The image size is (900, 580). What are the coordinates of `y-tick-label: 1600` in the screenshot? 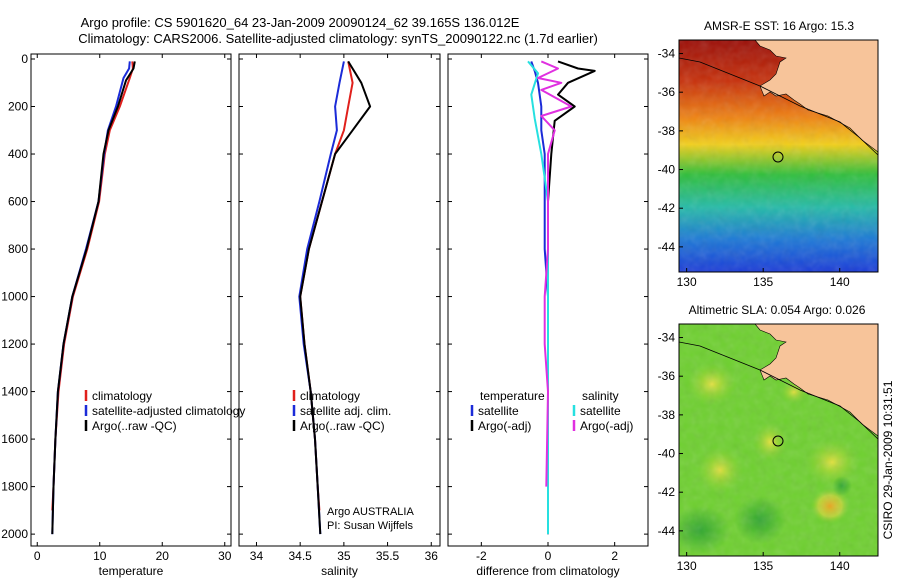 It's located at (14, 439).